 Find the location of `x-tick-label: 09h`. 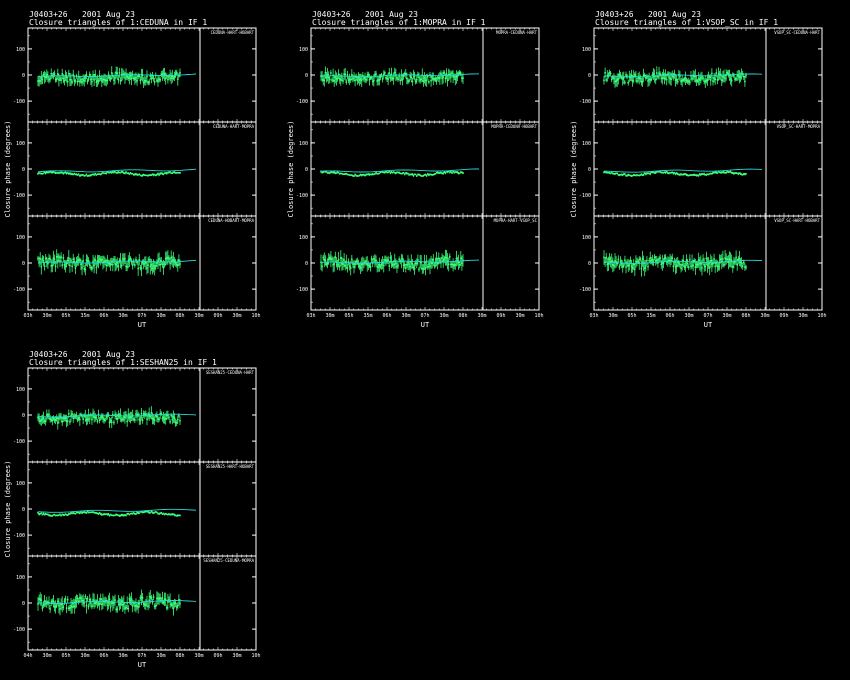

x-tick-label: 09h is located at coordinates (217, 656).